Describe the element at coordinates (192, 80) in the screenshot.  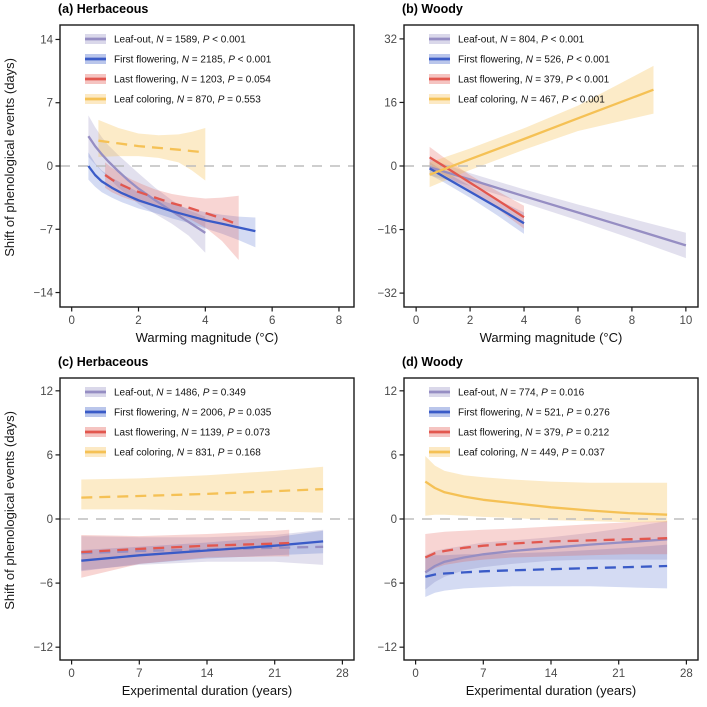
I see `legend-label: Last flowering, N = 1203, P = 0.054` at that location.